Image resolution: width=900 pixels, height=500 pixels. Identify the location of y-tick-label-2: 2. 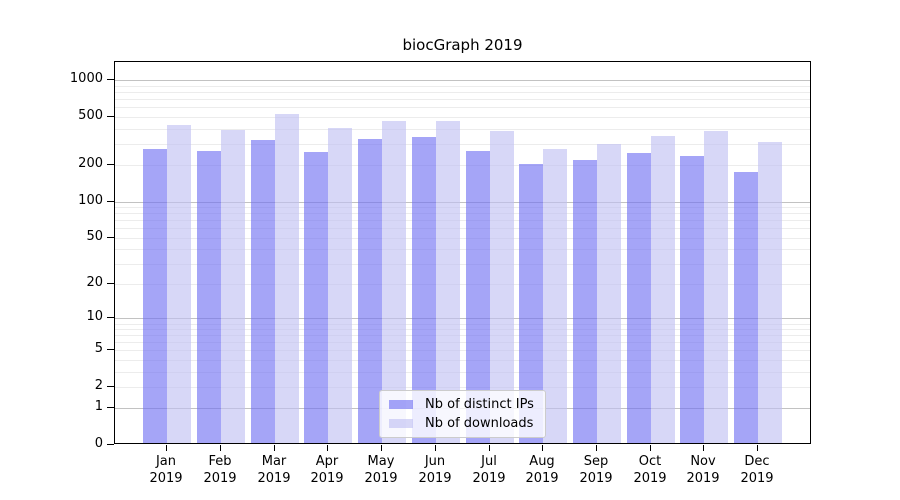
(98, 385).